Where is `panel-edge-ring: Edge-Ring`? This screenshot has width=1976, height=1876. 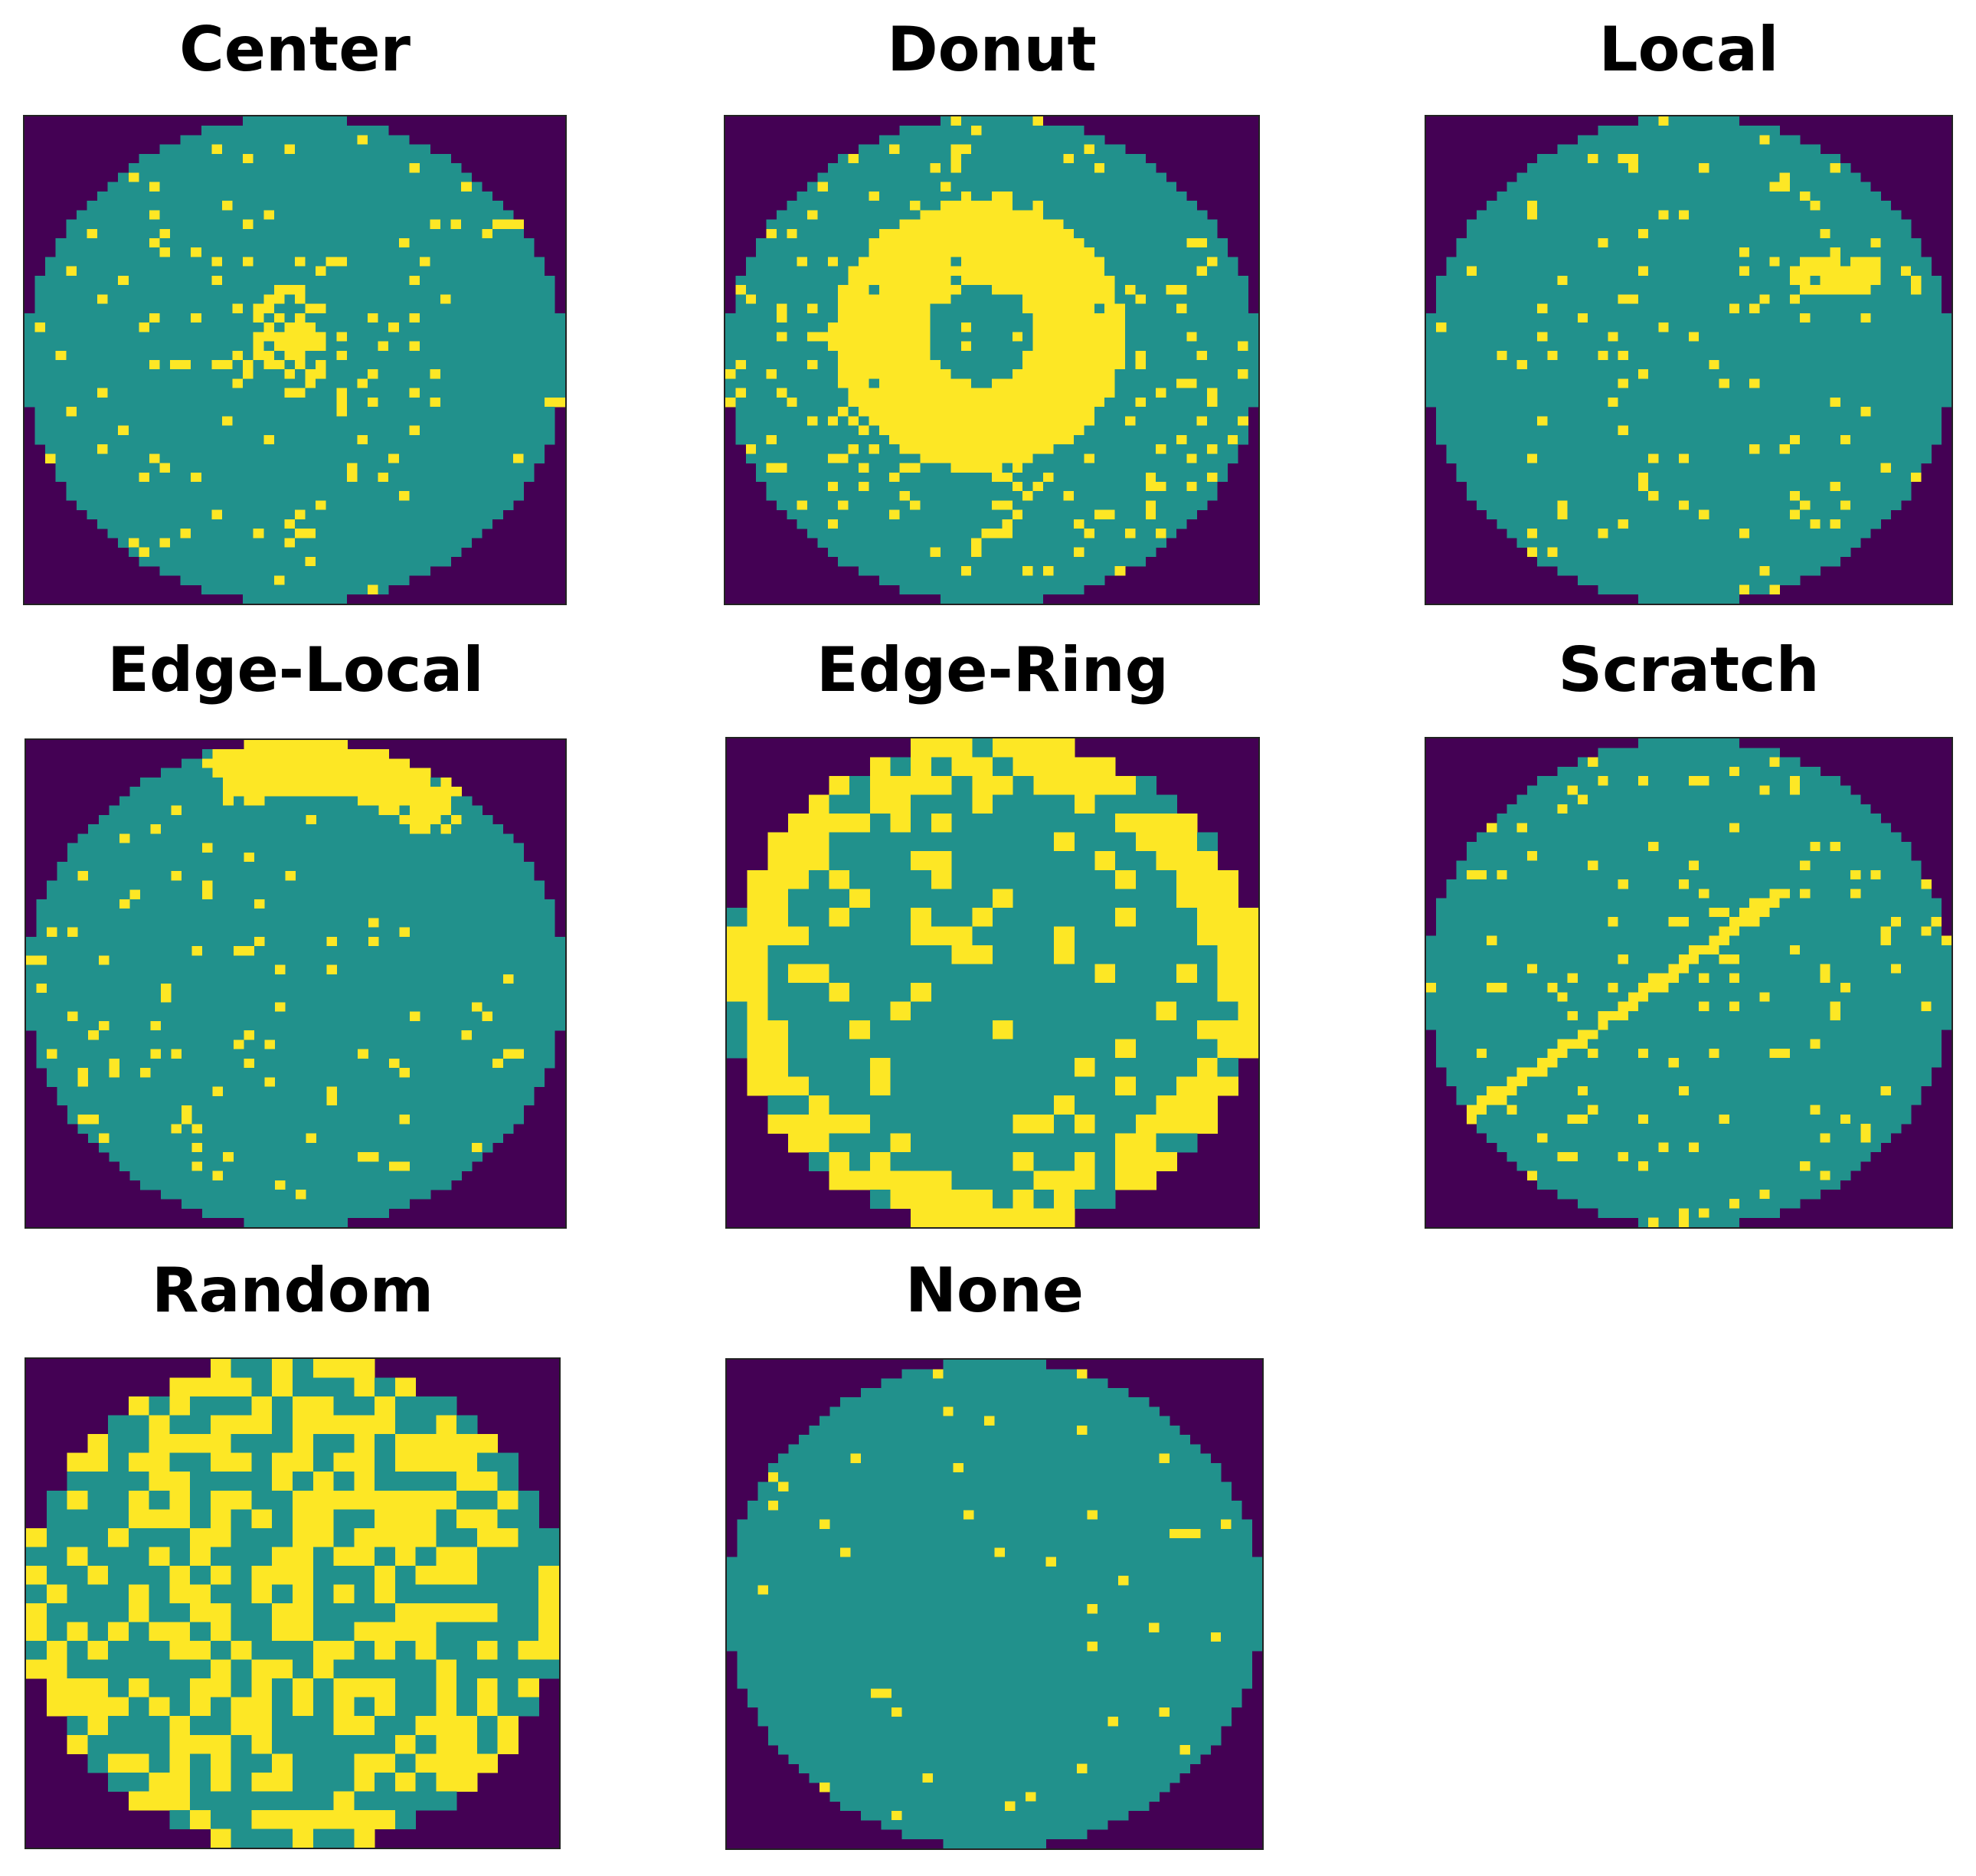 panel-edge-ring: Edge-Ring is located at coordinates (992, 926).